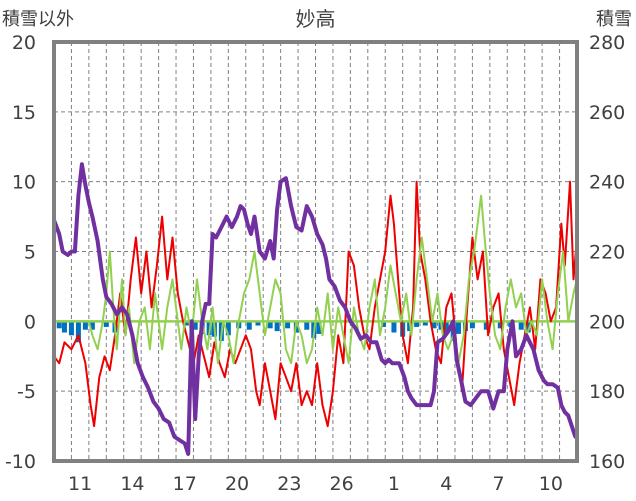 This screenshot has width=636, height=501. What do you see at coordinates (607, 113) in the screenshot?
I see `y-tick-label-right: 260` at bounding box center [607, 113].